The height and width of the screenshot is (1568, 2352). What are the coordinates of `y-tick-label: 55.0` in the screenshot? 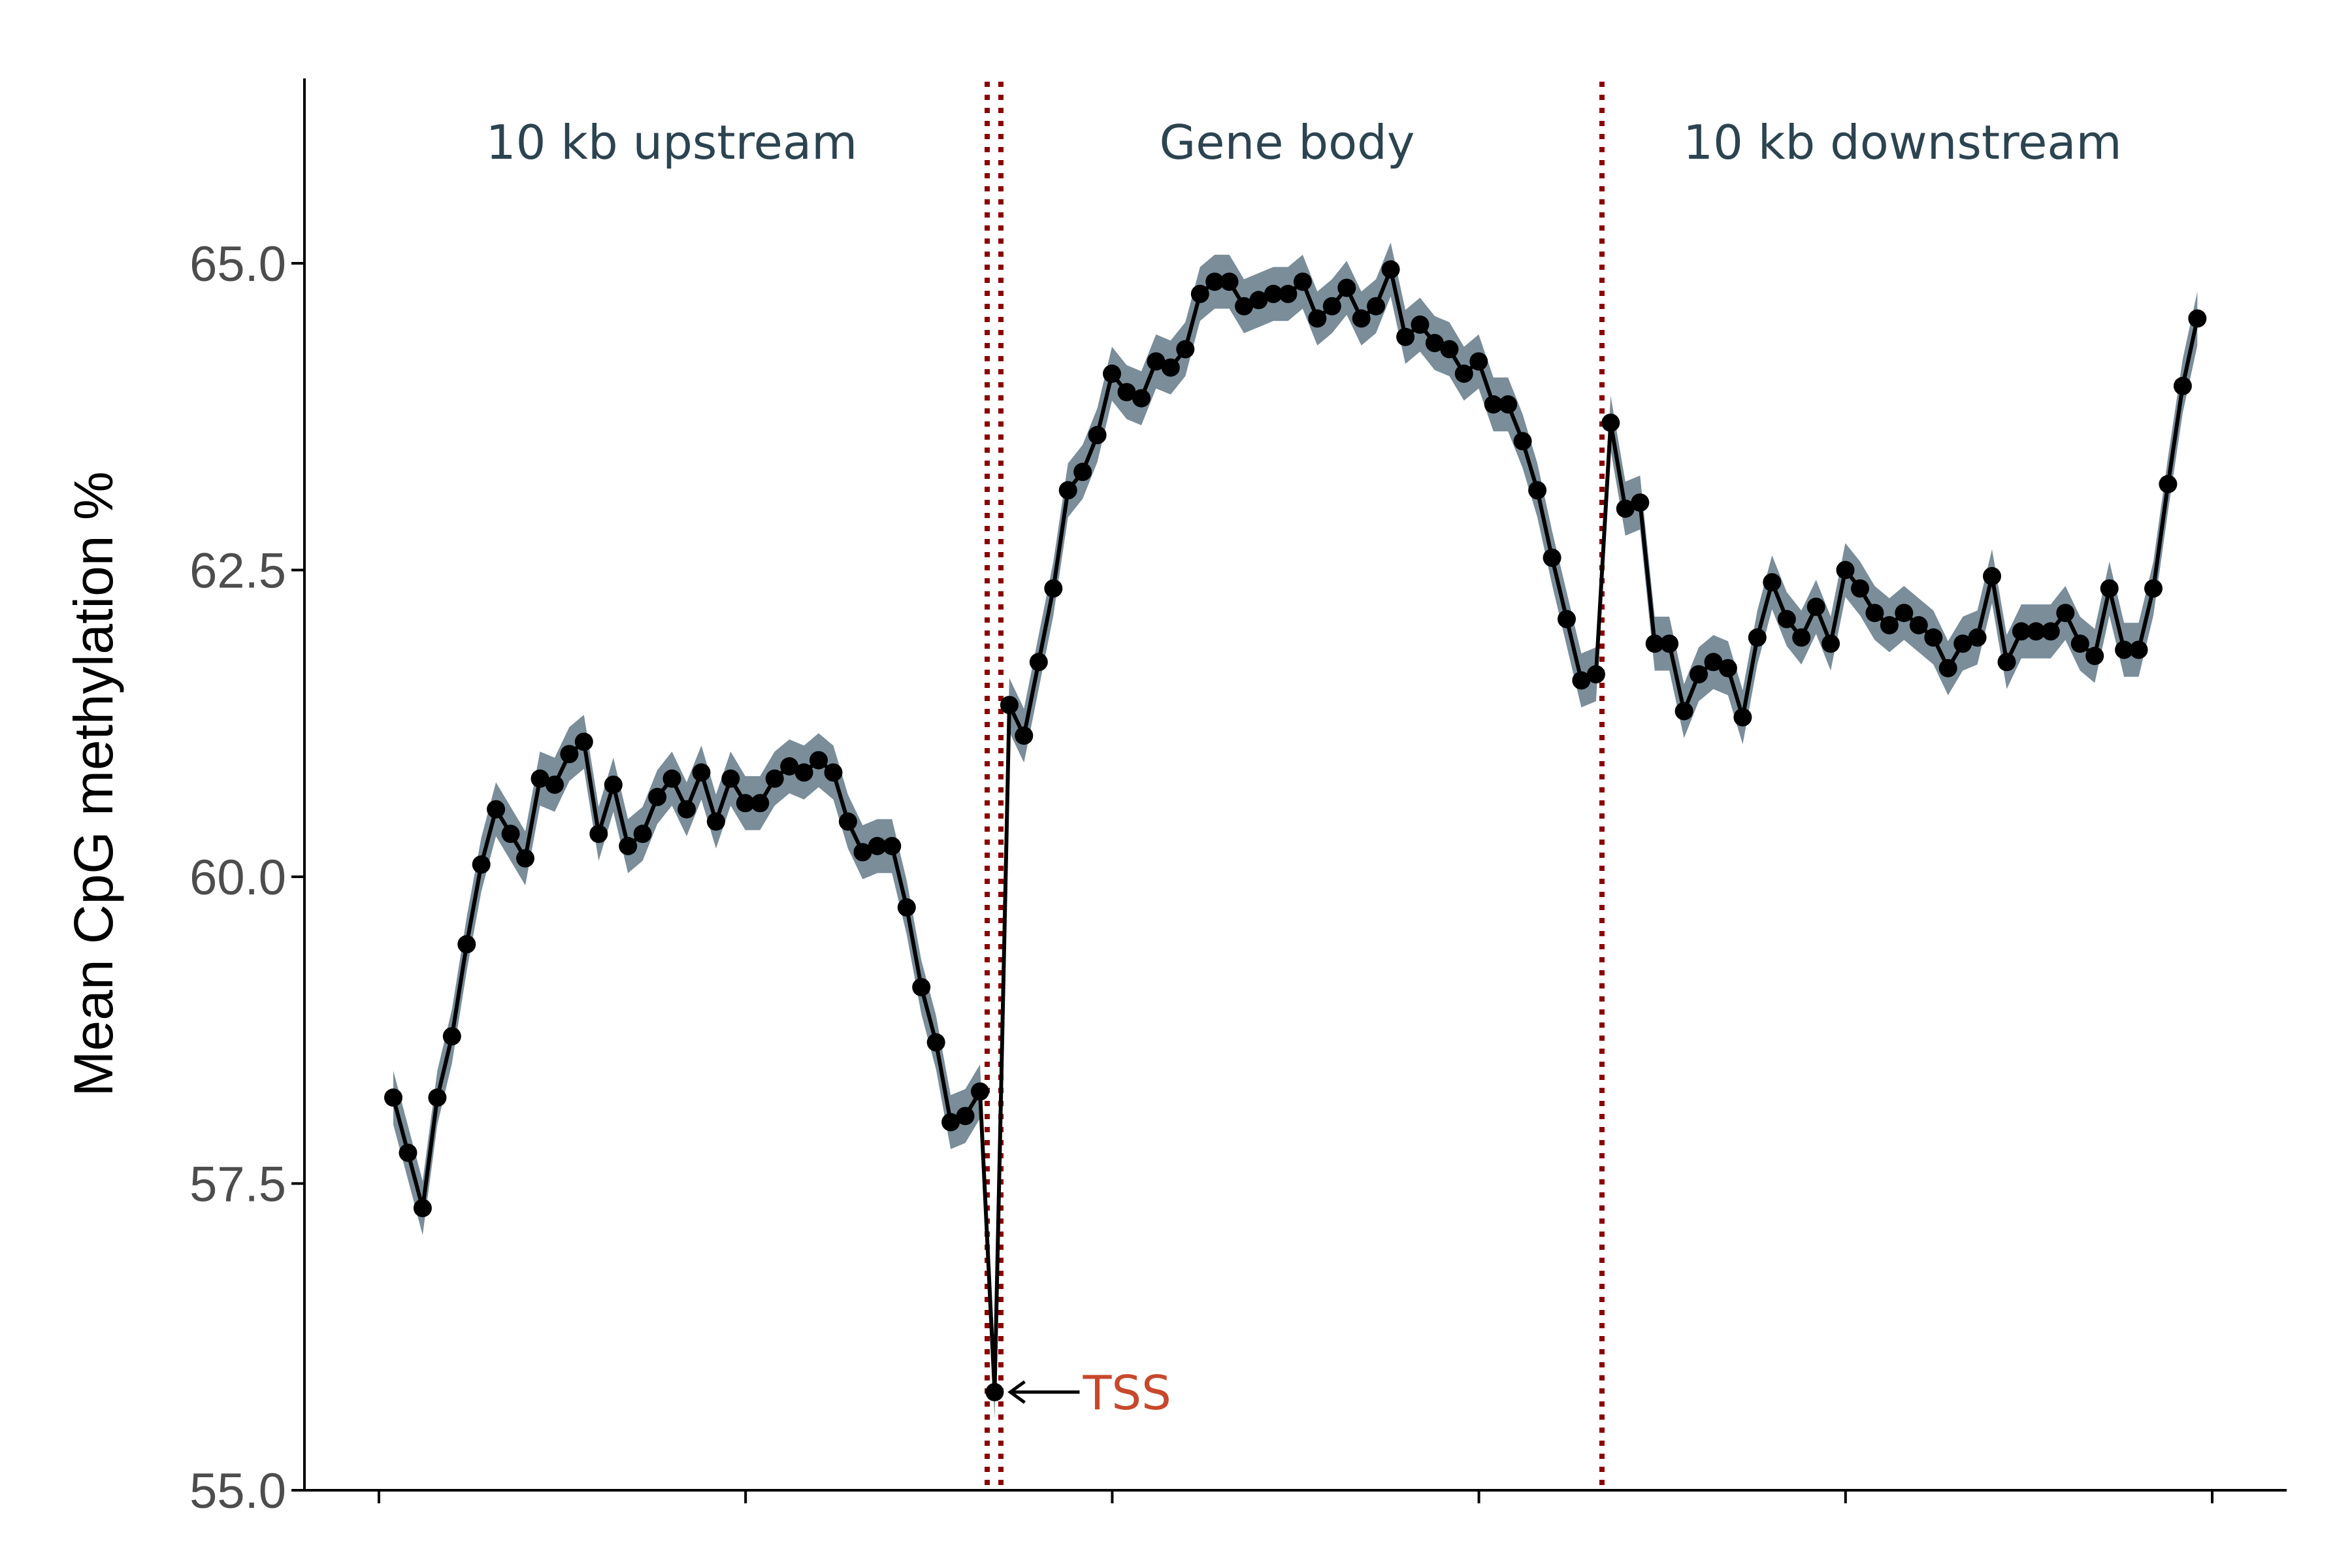 It's located at (237, 1491).